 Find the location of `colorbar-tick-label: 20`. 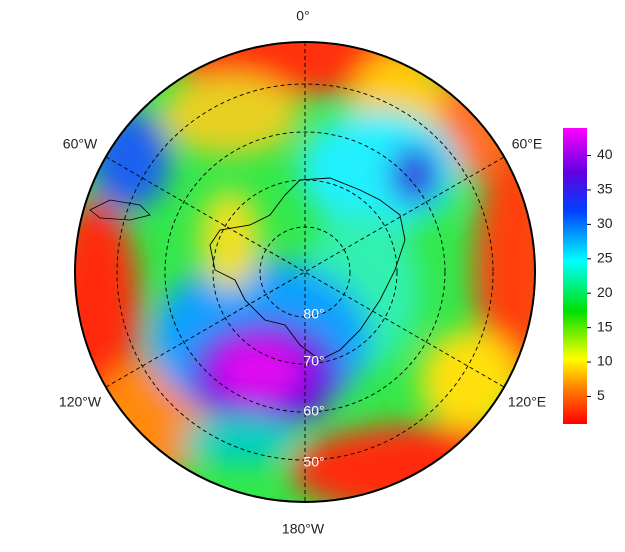

colorbar-tick-label: 20 is located at coordinates (605, 292).